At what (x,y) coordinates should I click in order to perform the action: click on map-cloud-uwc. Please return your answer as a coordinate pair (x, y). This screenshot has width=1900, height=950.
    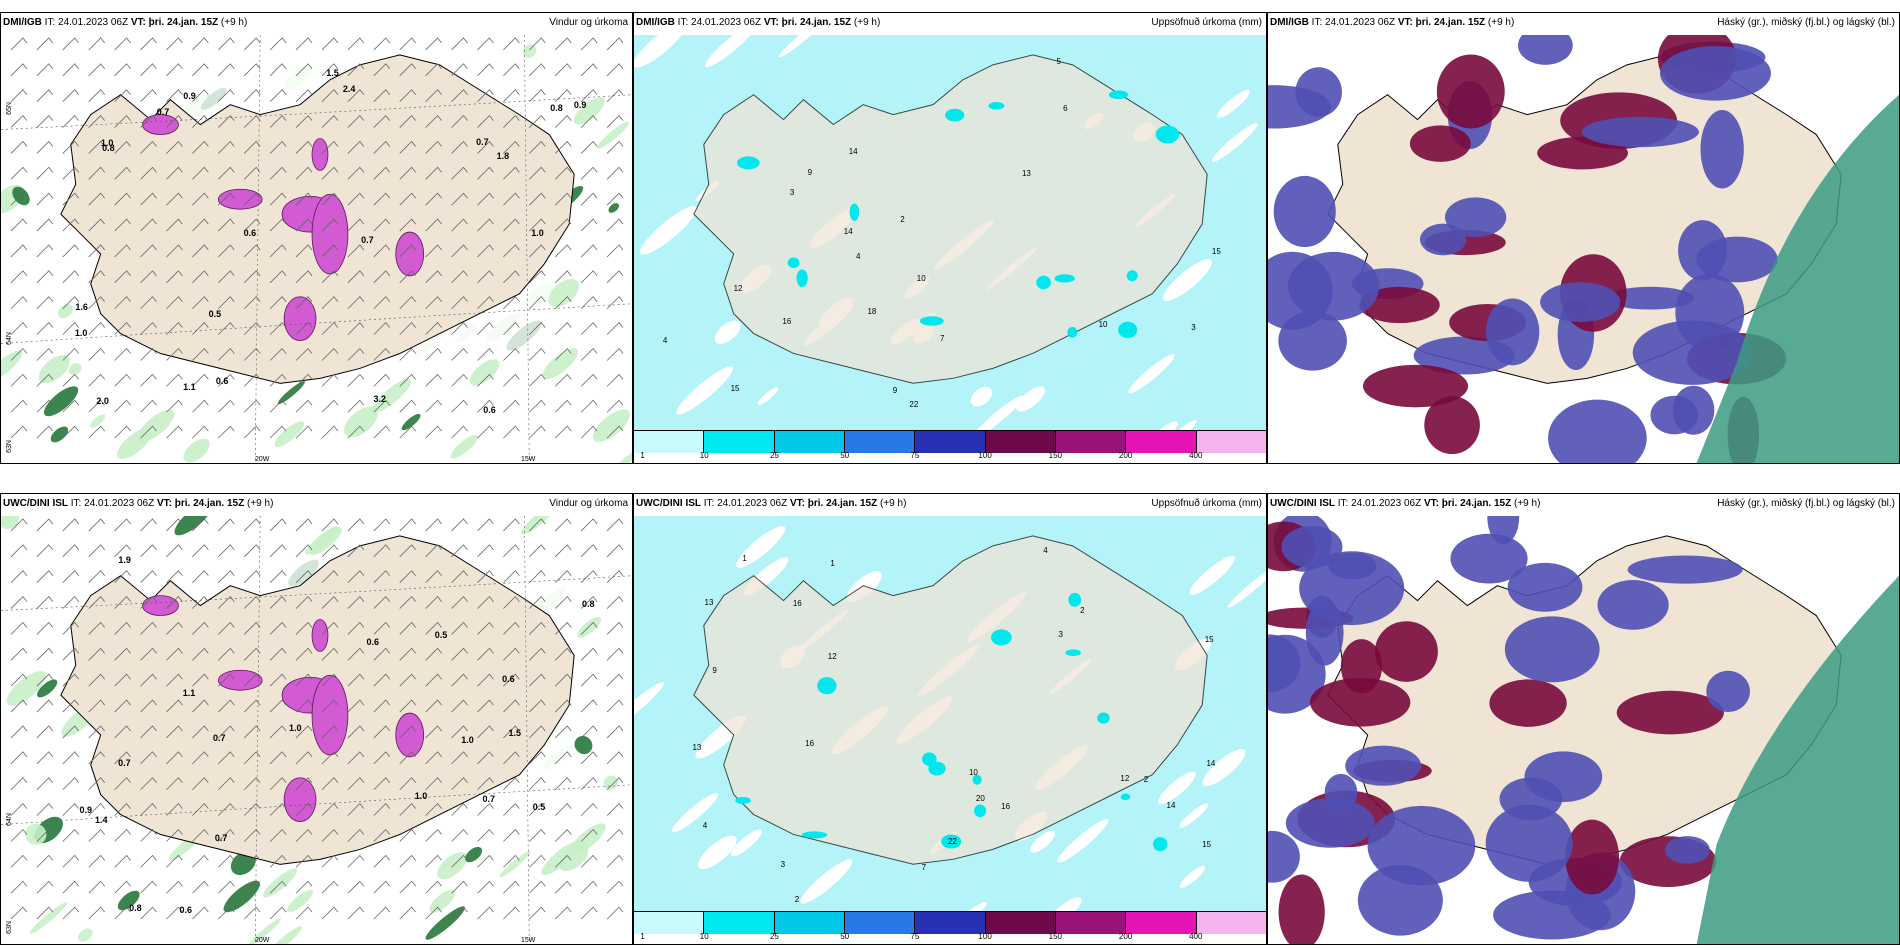
    Looking at the image, I should click on (1583, 730).